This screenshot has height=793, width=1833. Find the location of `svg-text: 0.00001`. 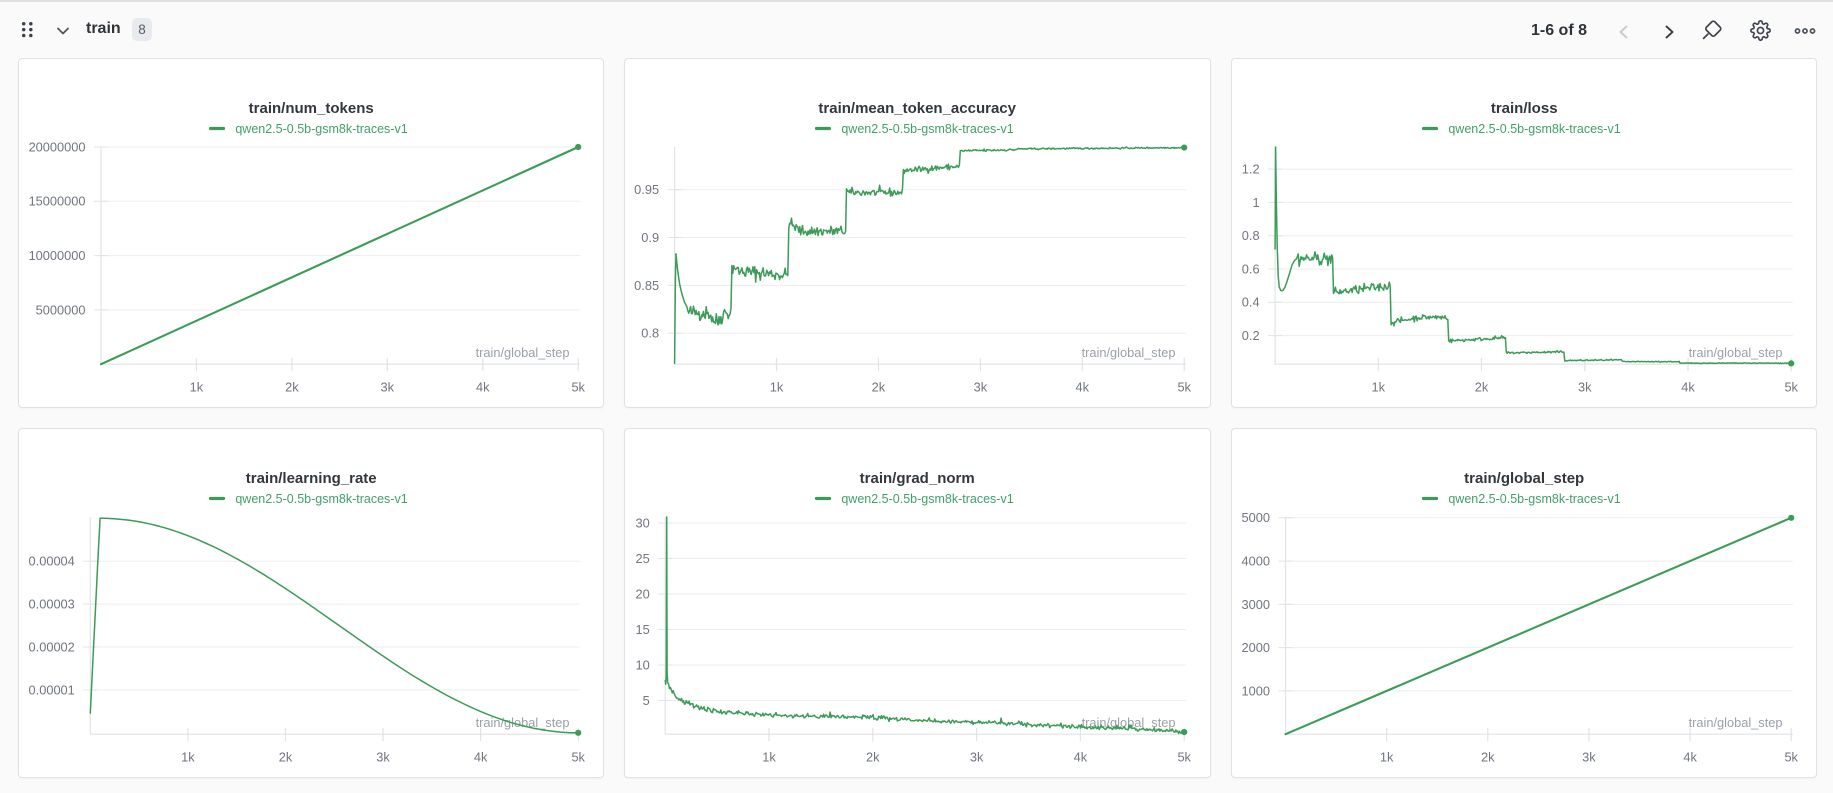

svg-text: 0.00001 is located at coordinates (52, 689).